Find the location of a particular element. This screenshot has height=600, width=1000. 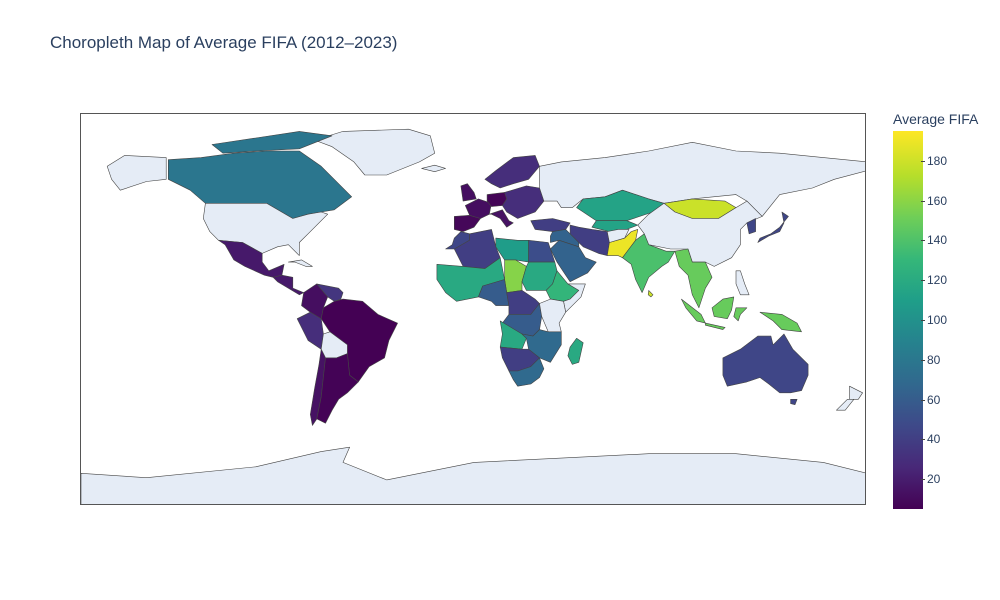

colorbar is located at coordinates (908, 320).